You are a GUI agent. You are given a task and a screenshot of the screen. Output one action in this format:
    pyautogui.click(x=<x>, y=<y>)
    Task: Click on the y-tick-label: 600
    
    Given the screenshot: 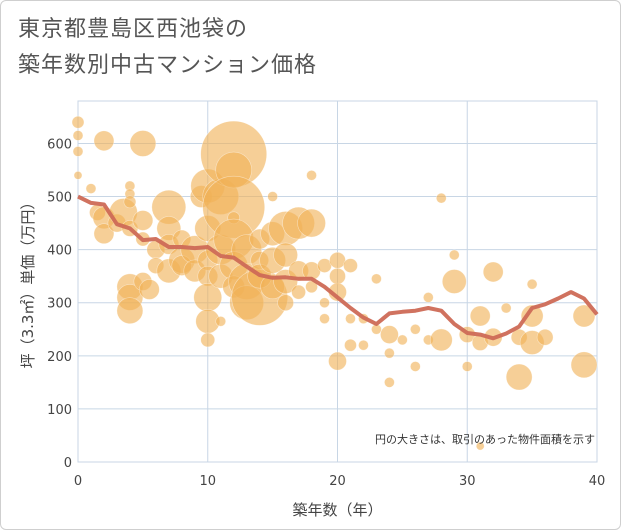 What is the action you would take?
    pyautogui.click(x=59, y=144)
    